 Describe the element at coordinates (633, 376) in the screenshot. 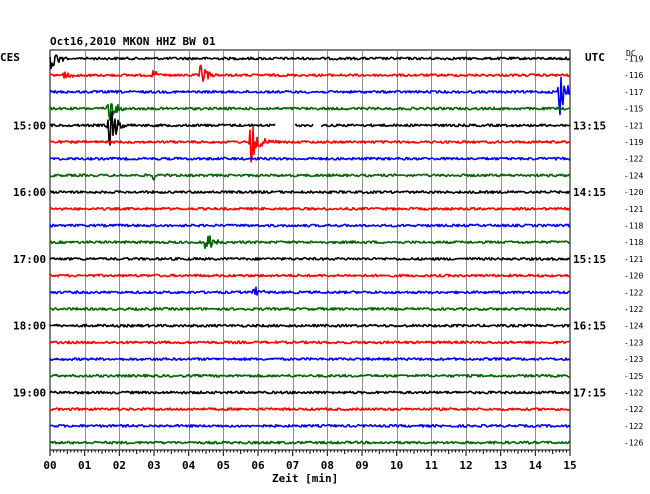

I see `dc-value-19: -125` at that location.